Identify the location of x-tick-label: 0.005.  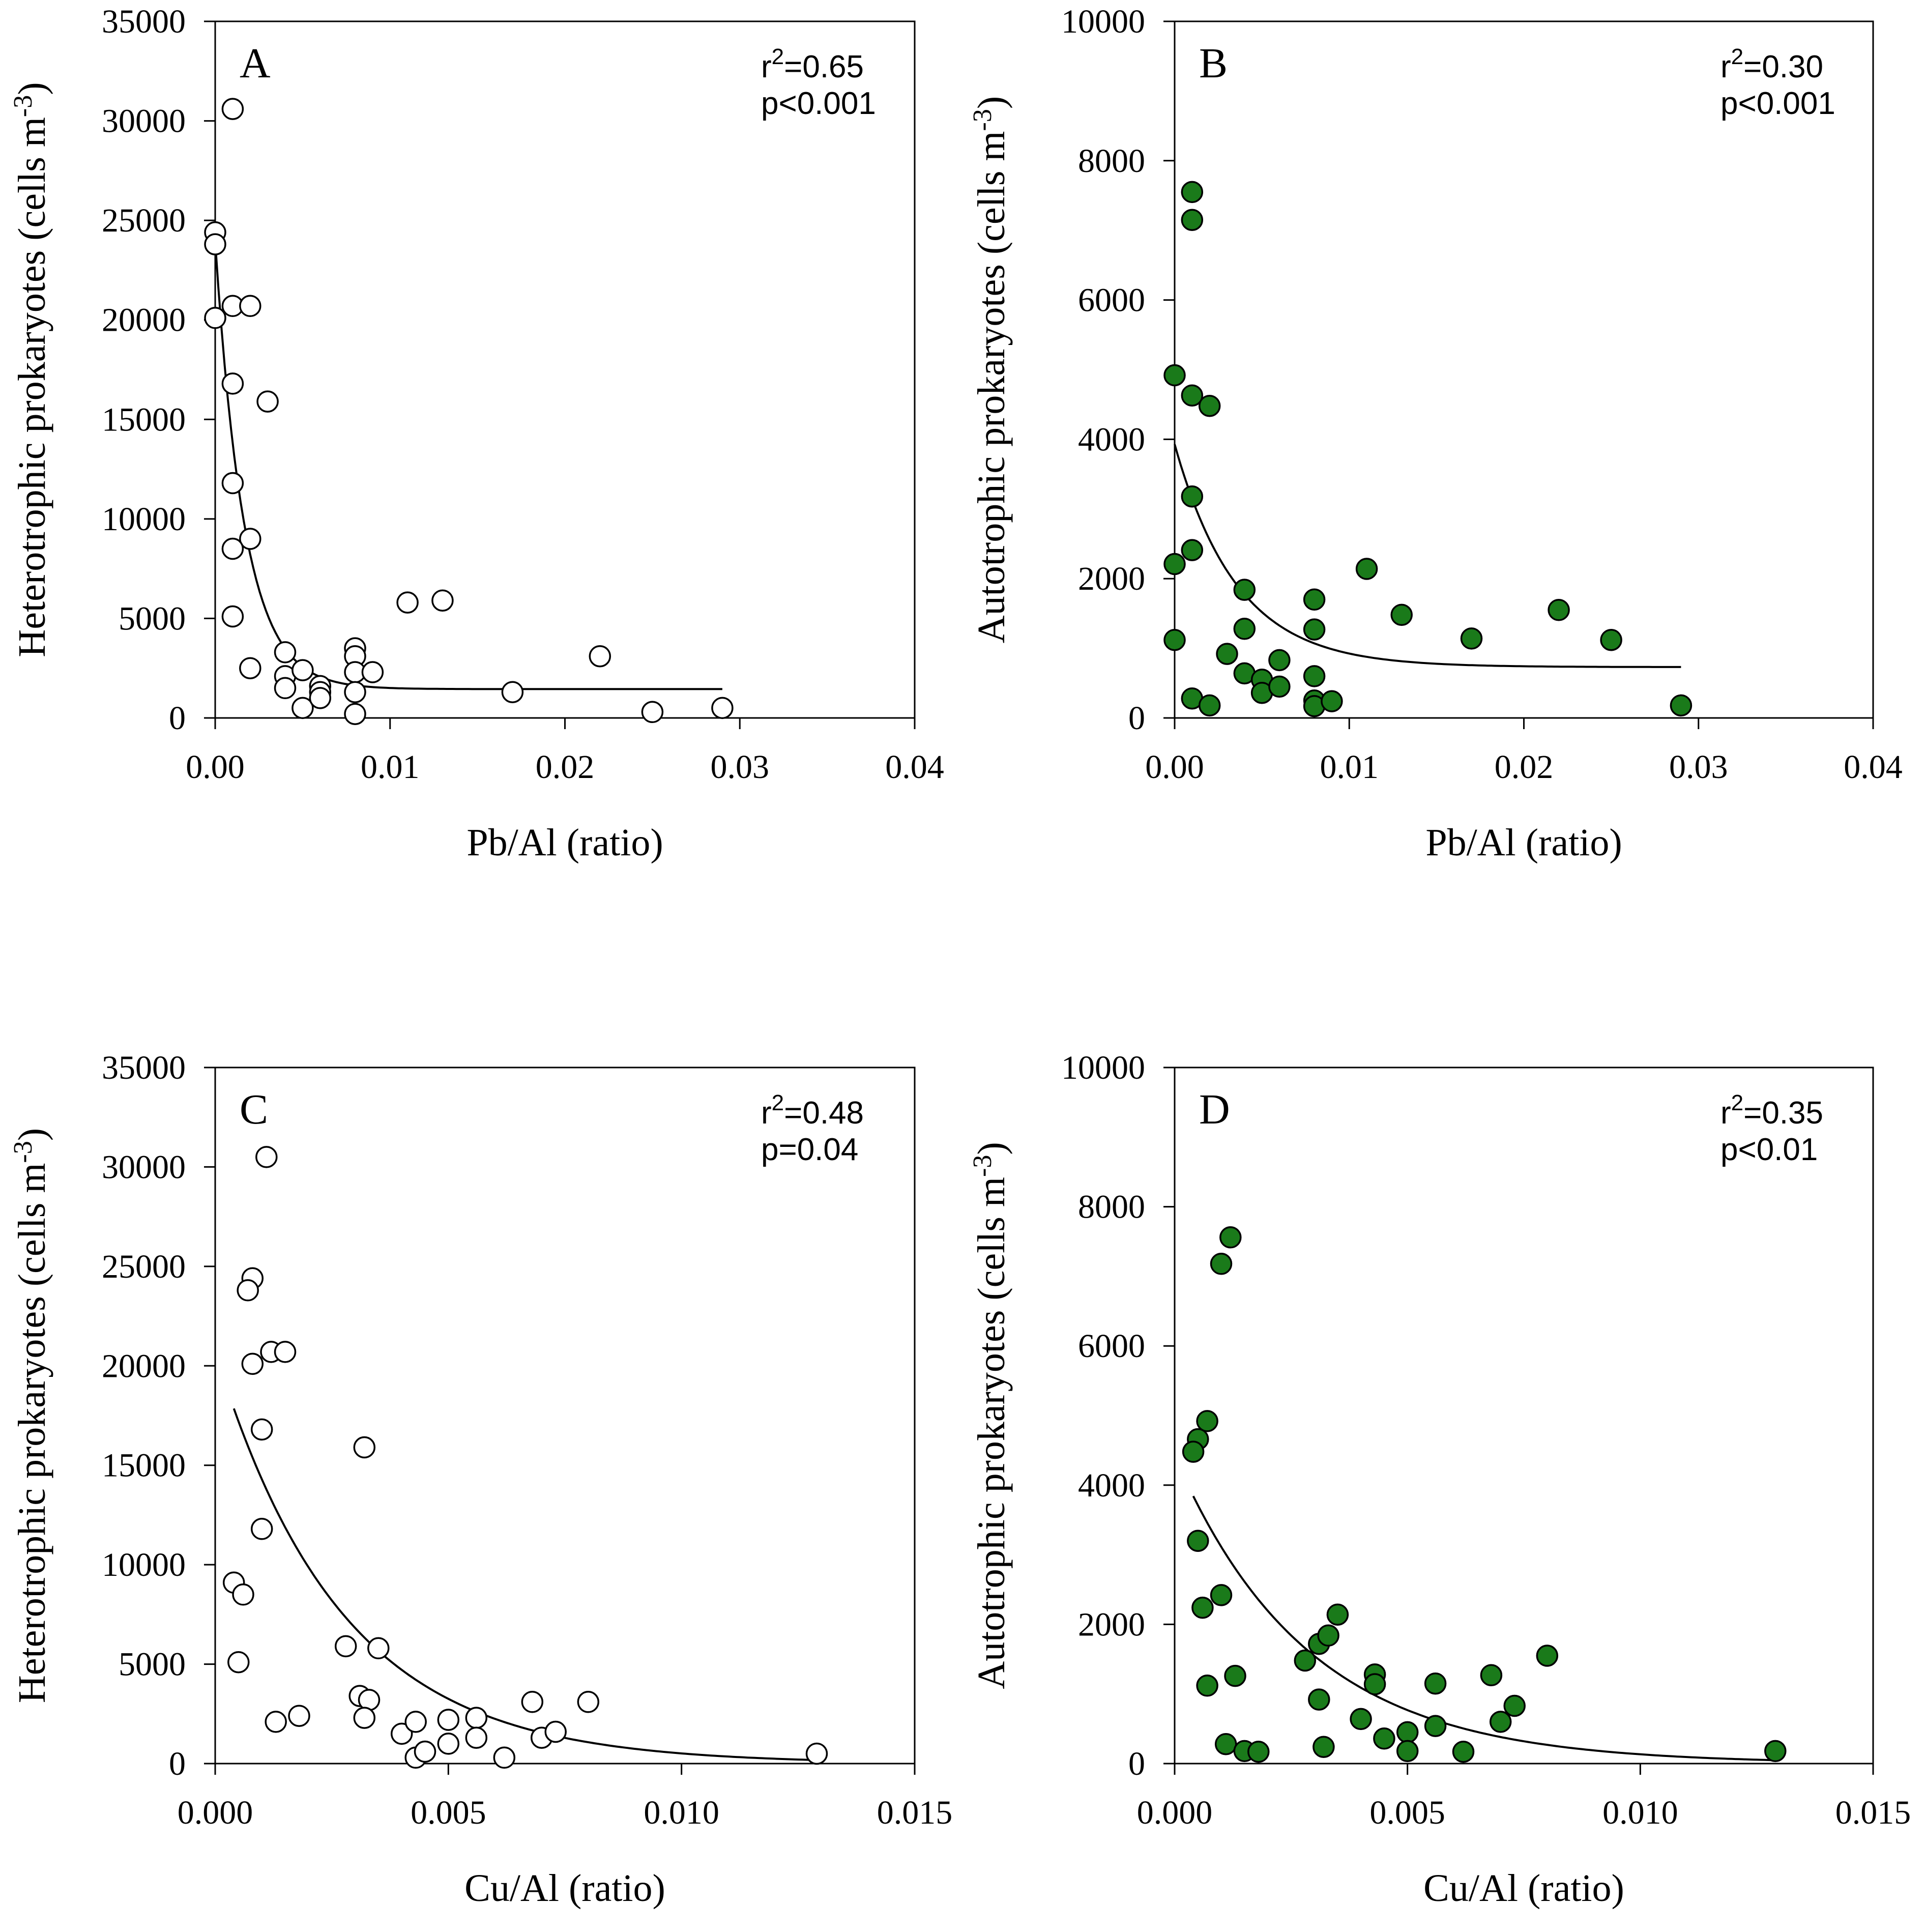
(1407, 1813).